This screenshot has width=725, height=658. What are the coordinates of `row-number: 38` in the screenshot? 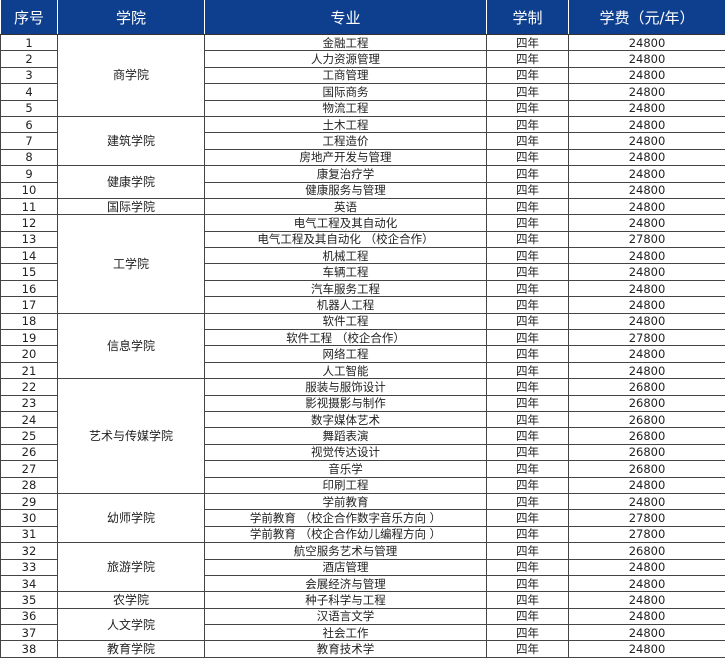 It's located at (29, 649).